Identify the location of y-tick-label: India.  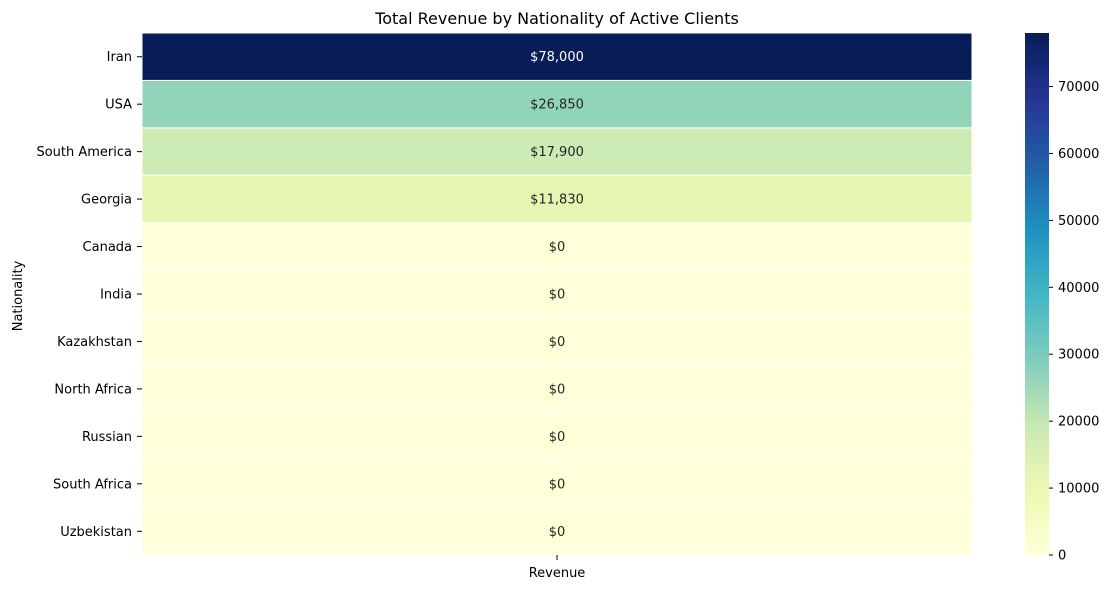
(116, 295).